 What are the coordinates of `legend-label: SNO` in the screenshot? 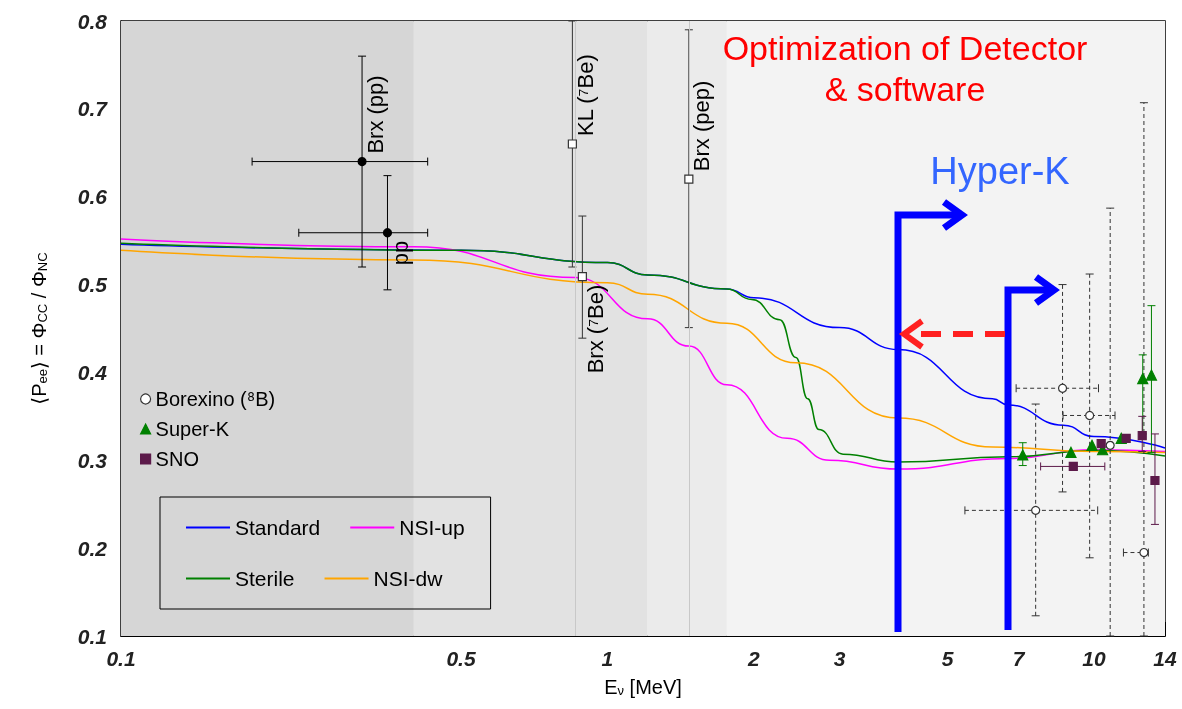 It's located at (177, 459).